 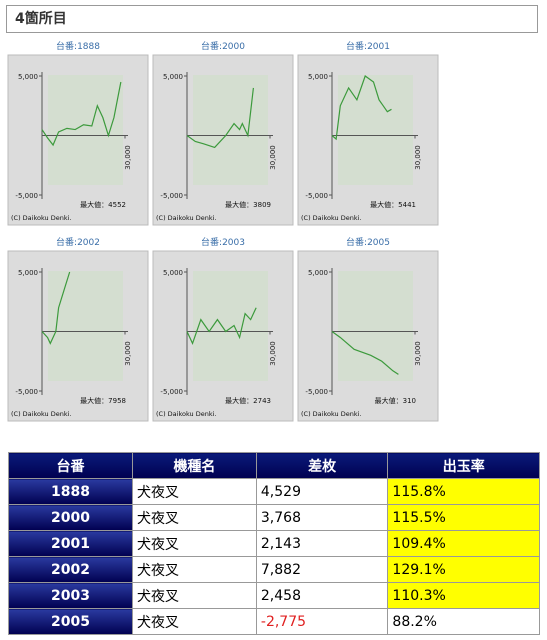 I want to click on table-row: 2001 犬夜叉 2,143 109.4%, so click(x=274, y=543).